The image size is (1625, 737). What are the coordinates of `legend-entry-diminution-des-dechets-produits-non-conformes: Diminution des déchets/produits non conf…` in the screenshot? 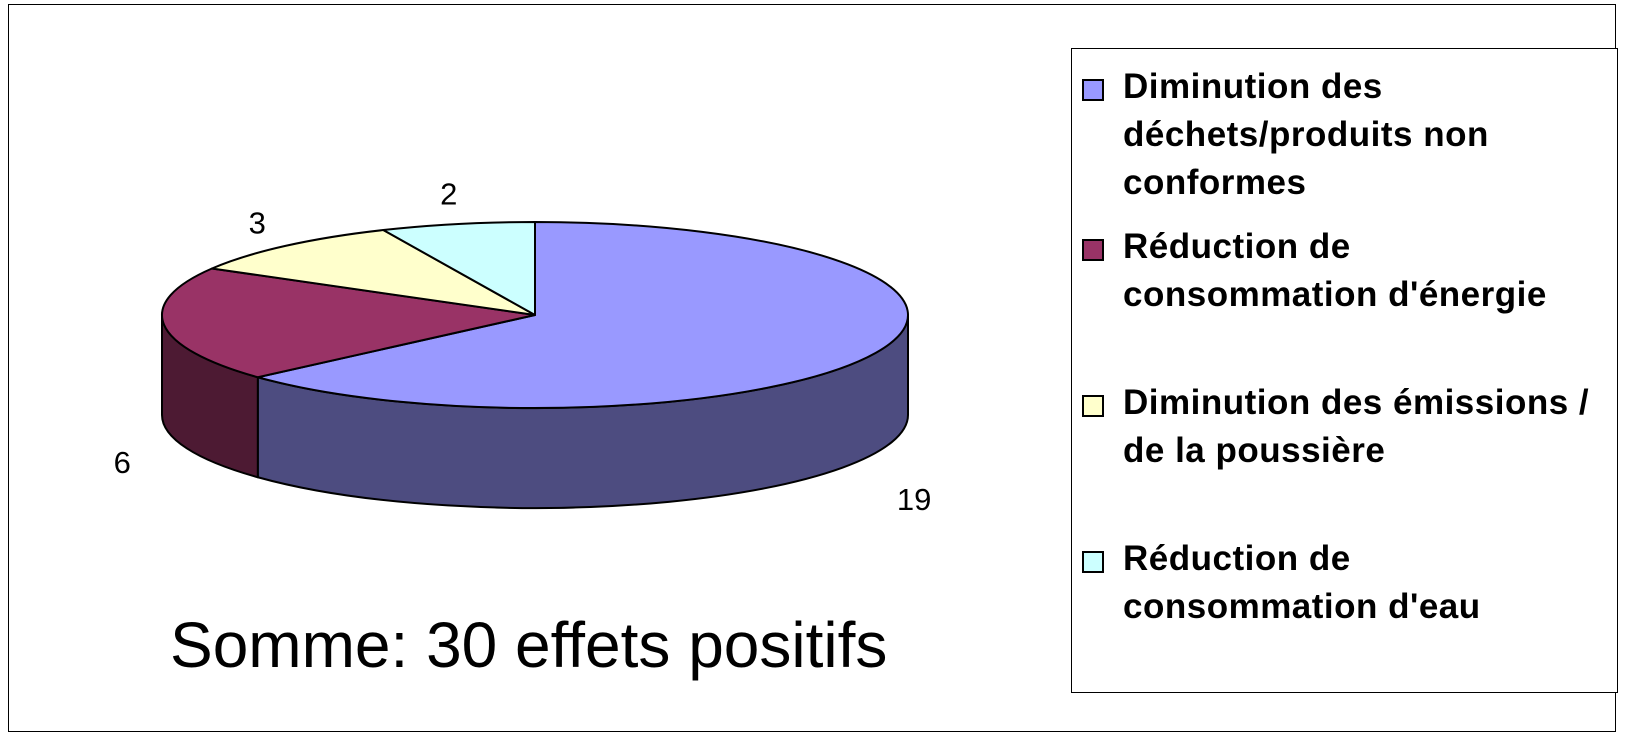 It's located at (1342, 135).